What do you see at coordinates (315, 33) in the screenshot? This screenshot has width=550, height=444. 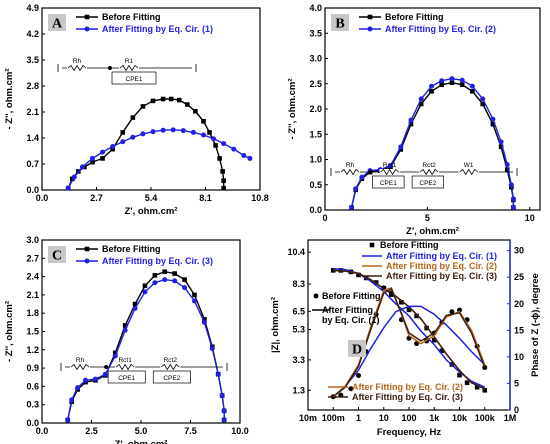 I see `y-tick-label: 3.5` at bounding box center [315, 33].